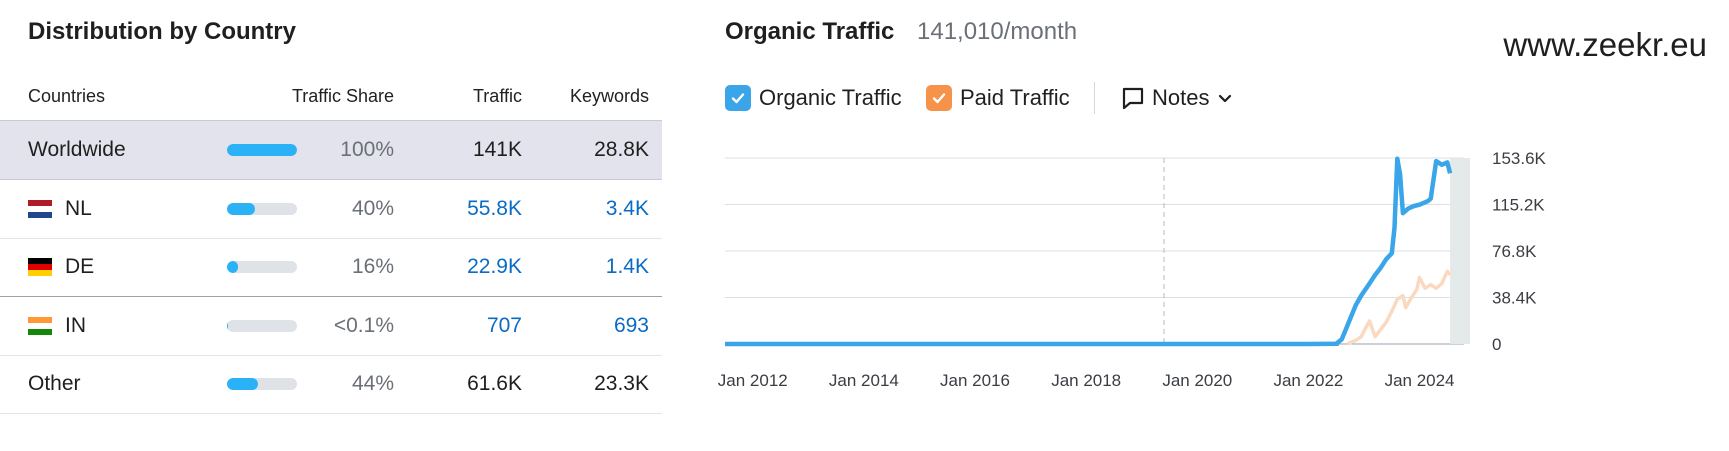 Image resolution: width=1729 pixels, height=451 pixels. I want to click on table-row: Other 44% 61.6K 23.3K, so click(331, 384).